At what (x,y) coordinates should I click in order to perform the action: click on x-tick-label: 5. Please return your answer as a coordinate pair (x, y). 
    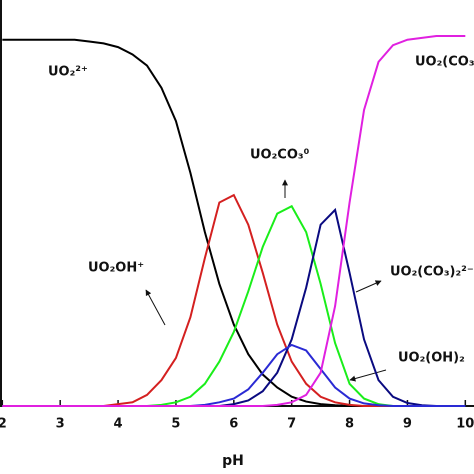
    Looking at the image, I should click on (175, 424).